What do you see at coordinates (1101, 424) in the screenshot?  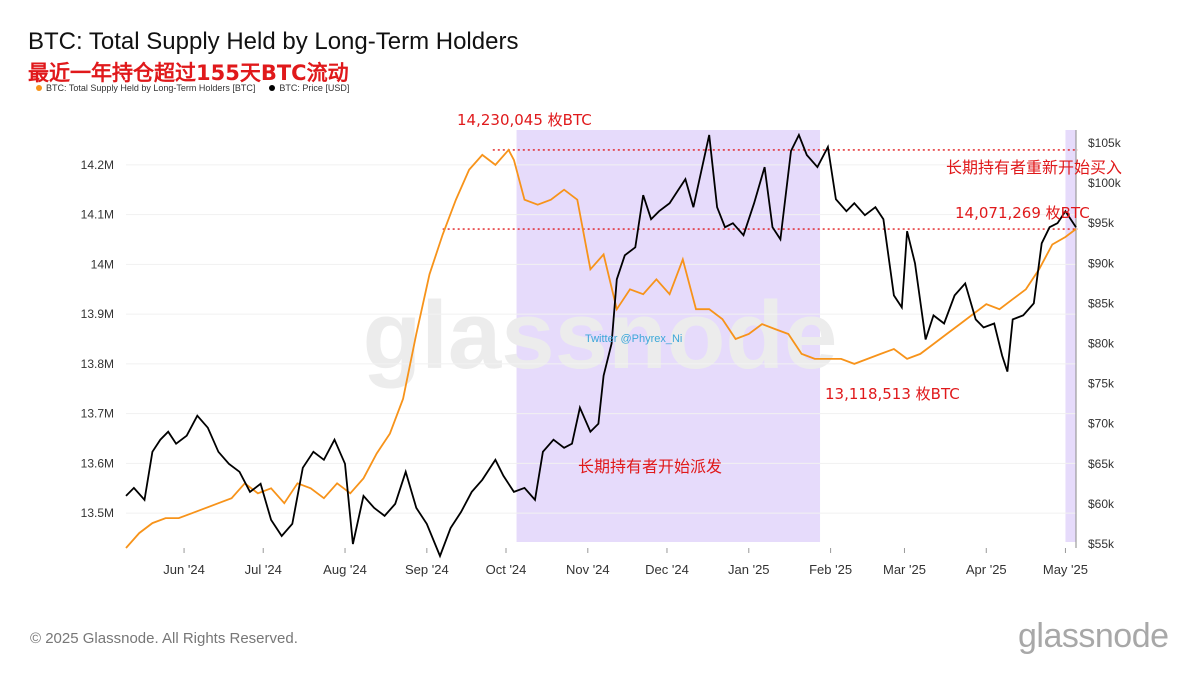 I see `y-right-tick-label: $70k` at bounding box center [1101, 424].